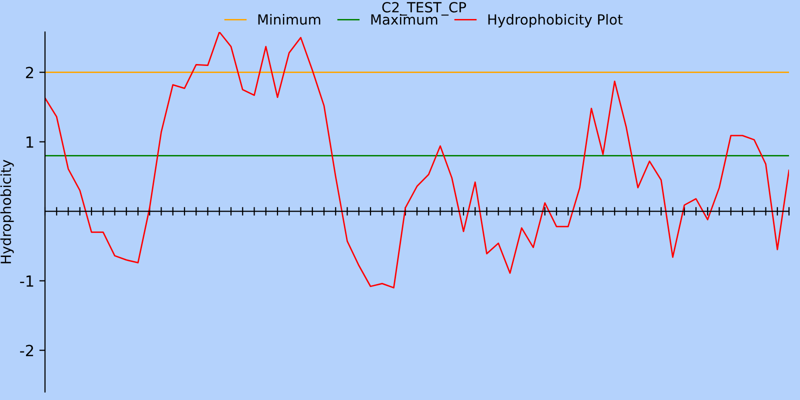 The image size is (800, 400). I want to click on legend-label: Minimum, so click(289, 19).